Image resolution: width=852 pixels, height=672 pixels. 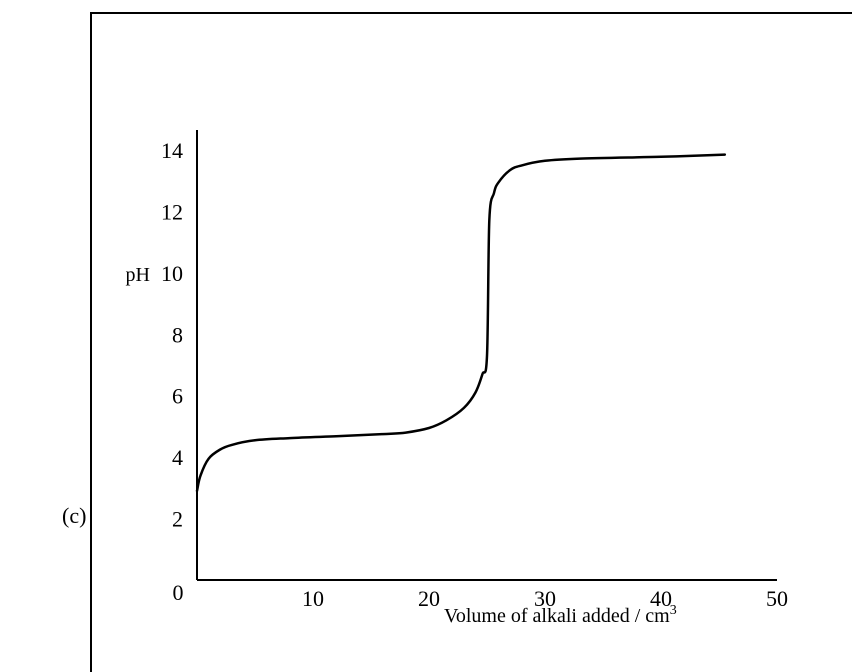 What do you see at coordinates (172, 150) in the screenshot?
I see `y-tick-label: 14` at bounding box center [172, 150].